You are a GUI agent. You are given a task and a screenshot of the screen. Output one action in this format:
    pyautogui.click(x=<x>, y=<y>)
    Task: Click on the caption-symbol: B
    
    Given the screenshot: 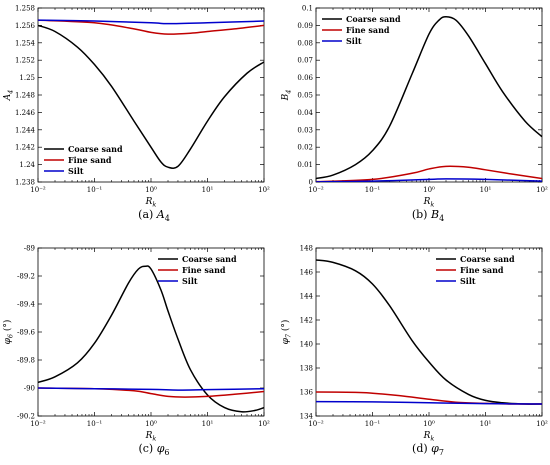 What is the action you would take?
    pyautogui.click(x=434, y=214)
    